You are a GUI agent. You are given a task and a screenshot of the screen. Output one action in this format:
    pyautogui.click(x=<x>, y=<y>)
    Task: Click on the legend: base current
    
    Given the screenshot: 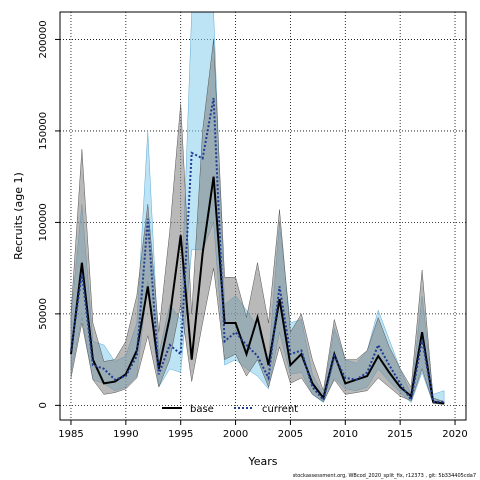 What is the action you would take?
    pyautogui.click(x=230, y=409)
    